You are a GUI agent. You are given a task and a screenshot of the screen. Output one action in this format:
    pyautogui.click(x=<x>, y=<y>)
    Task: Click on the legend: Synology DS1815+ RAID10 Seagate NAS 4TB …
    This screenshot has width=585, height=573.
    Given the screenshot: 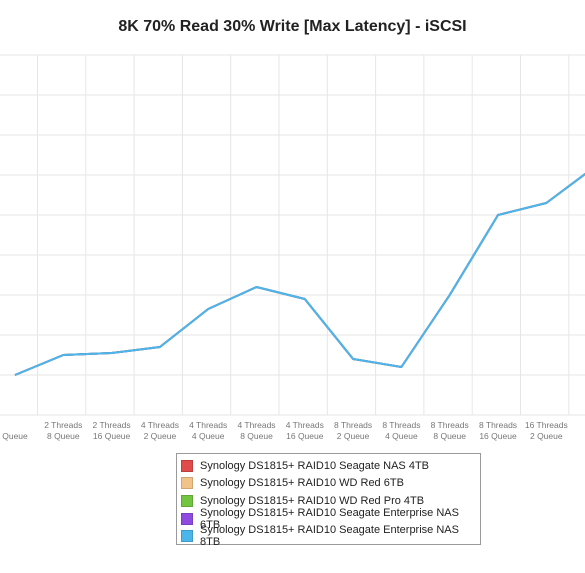 What is the action you would take?
    pyautogui.click(x=328, y=501)
    